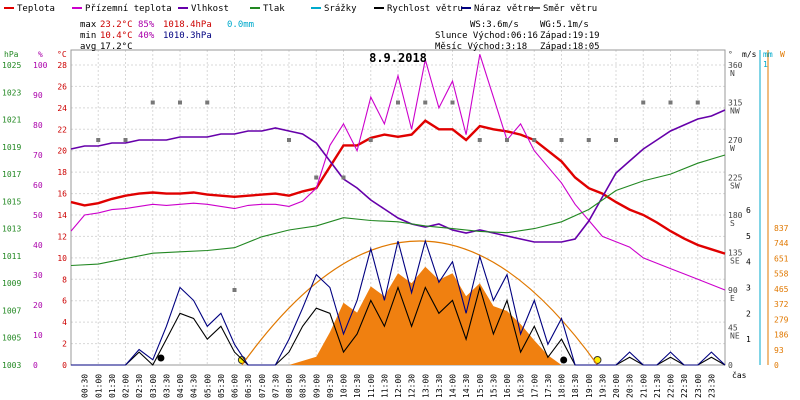  What do you see at coordinates (62, 54) in the screenshot?
I see `unit-temp: °C` at bounding box center [62, 54].